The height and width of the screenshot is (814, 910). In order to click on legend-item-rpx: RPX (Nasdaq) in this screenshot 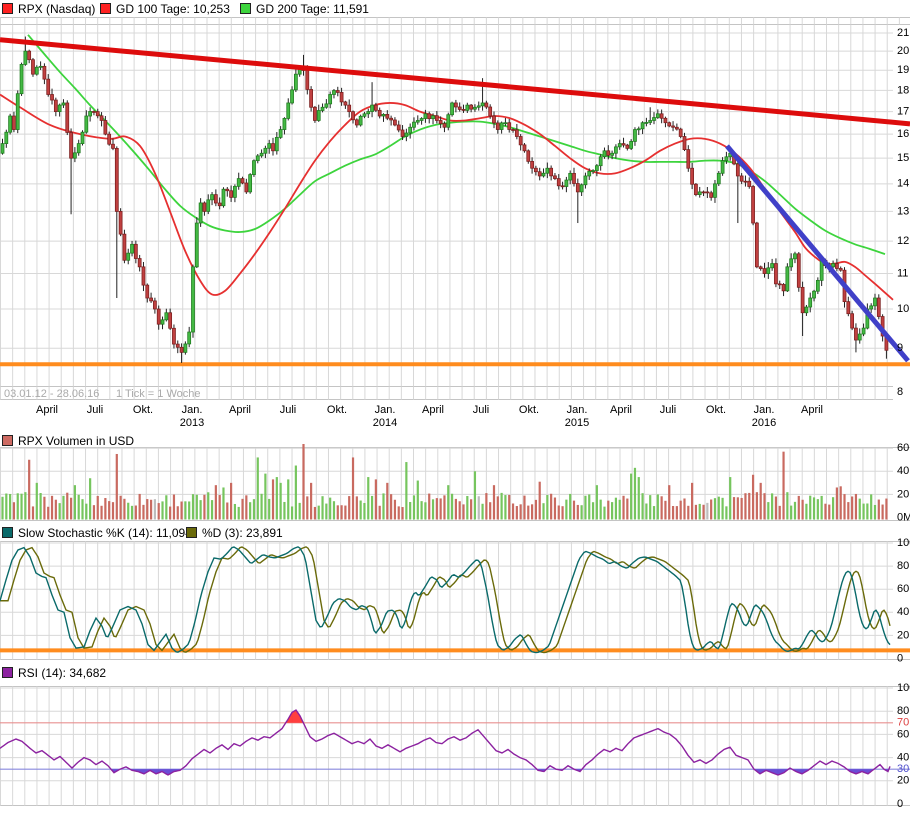, I will do `click(49, 8)`.